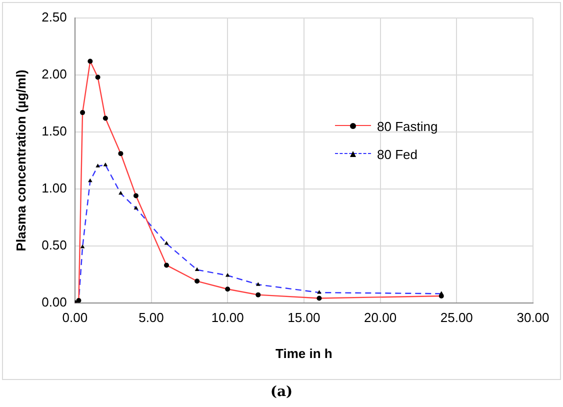 This screenshot has height=407, width=563. Describe the element at coordinates (151, 318) in the screenshot. I see `x-tick-label: 5.00` at that location.